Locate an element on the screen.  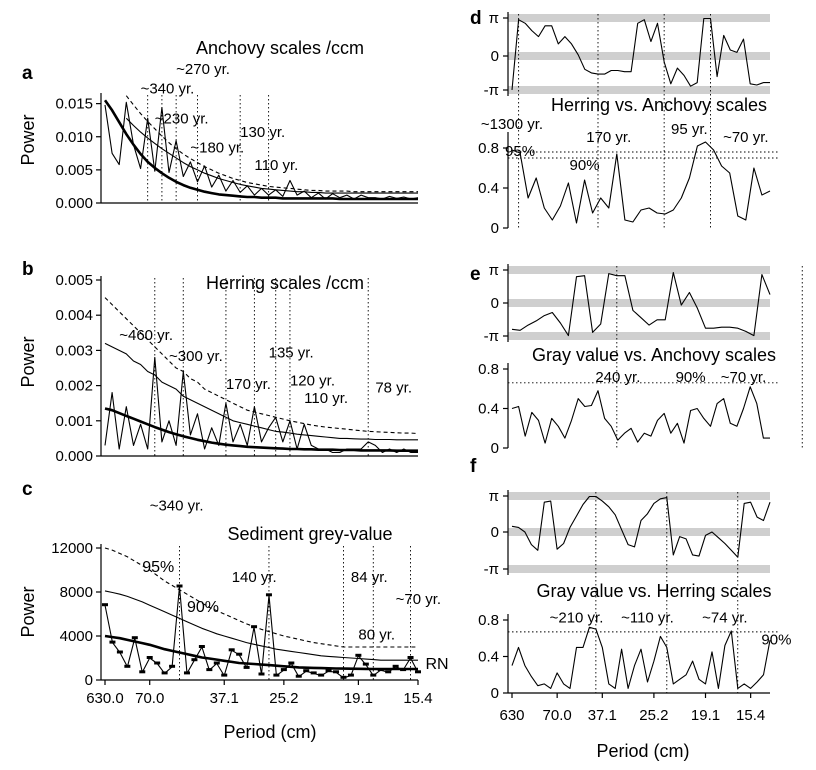
annotation-a-1: ~340 yr. is located at coordinates (168, 89).